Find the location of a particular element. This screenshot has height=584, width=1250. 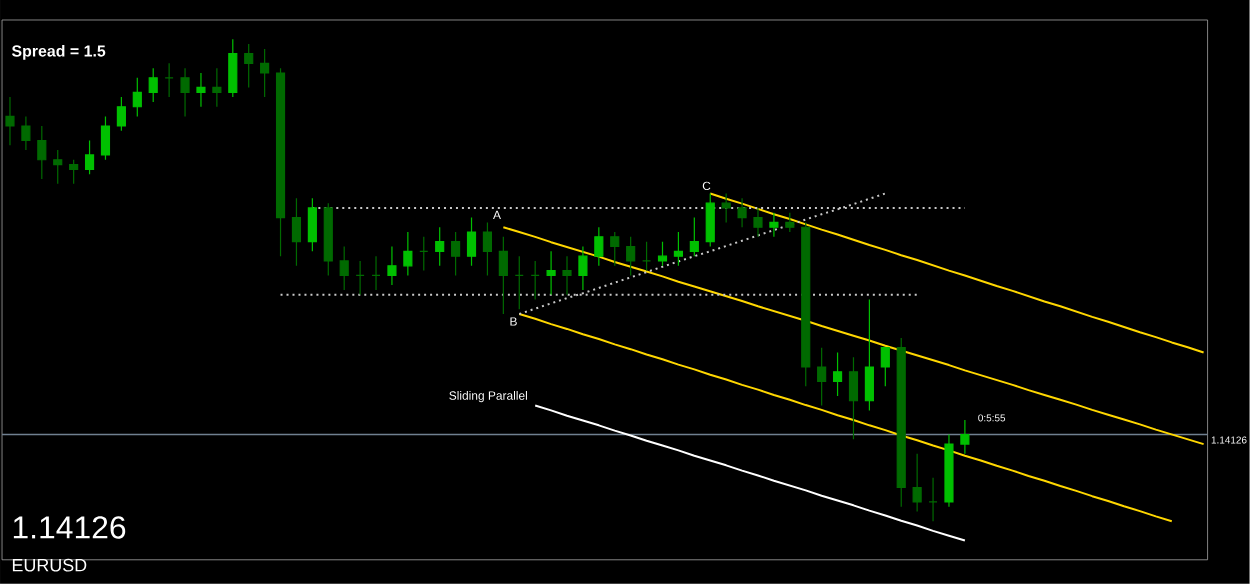

text: EURUSD is located at coordinates (49, 565).